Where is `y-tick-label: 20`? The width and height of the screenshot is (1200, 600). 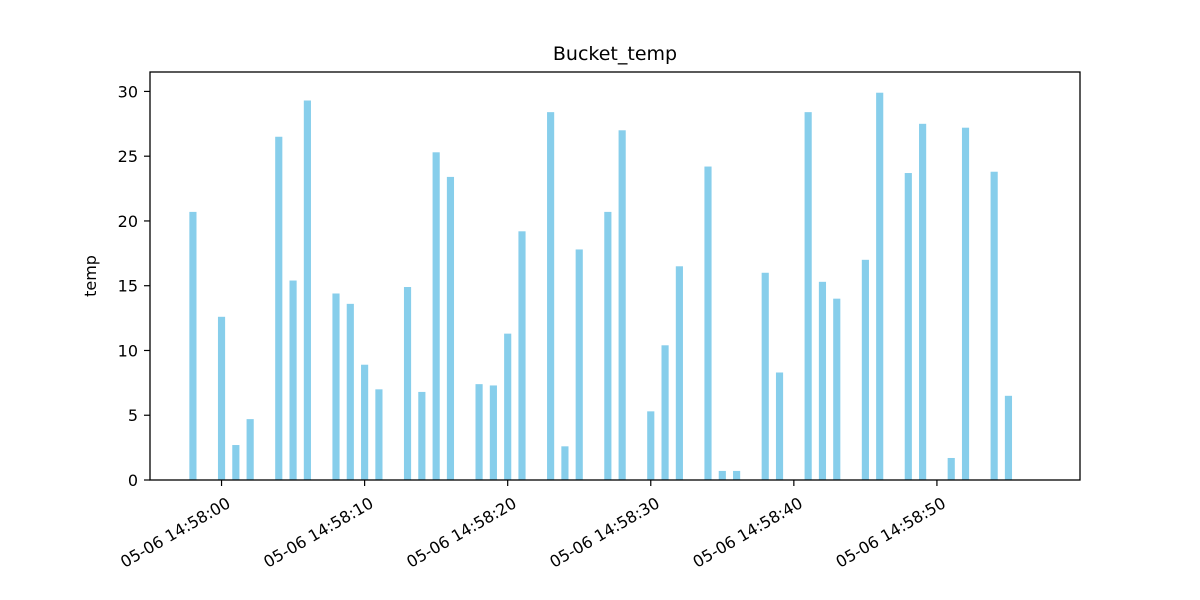
y-tick-label: 20 is located at coordinates (128, 221).